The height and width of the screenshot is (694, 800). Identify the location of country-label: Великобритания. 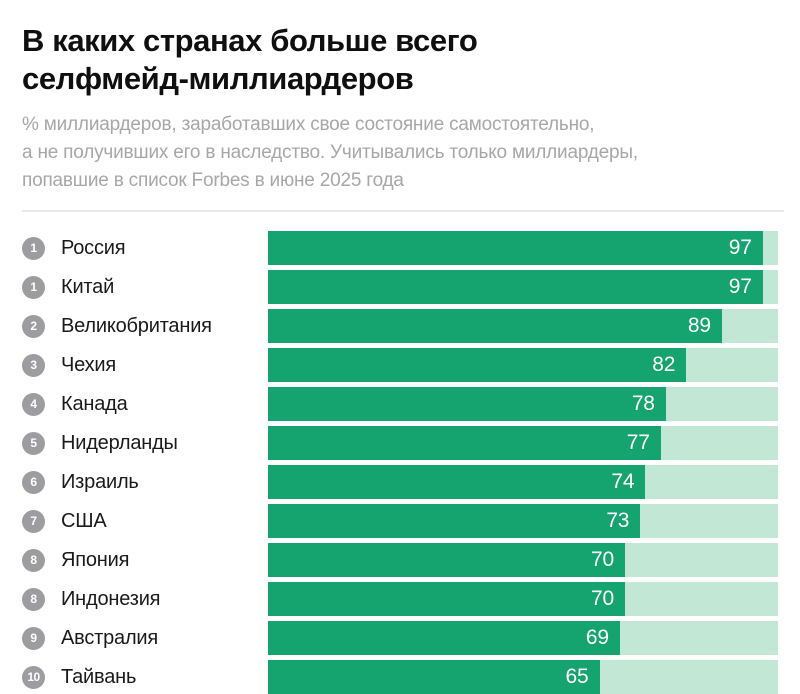
(136, 325).